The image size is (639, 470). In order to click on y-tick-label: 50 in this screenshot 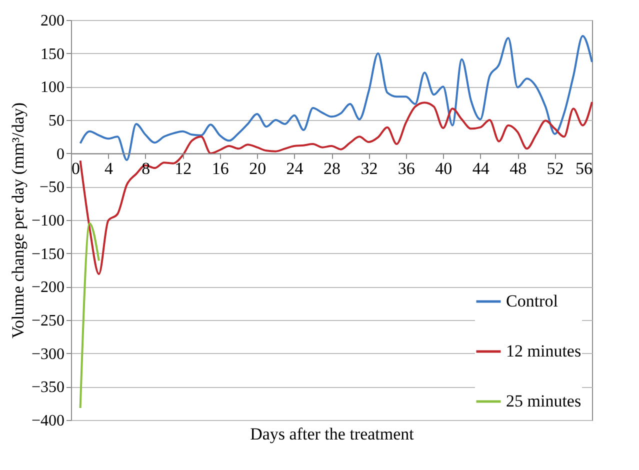, I will do `click(56, 121)`.